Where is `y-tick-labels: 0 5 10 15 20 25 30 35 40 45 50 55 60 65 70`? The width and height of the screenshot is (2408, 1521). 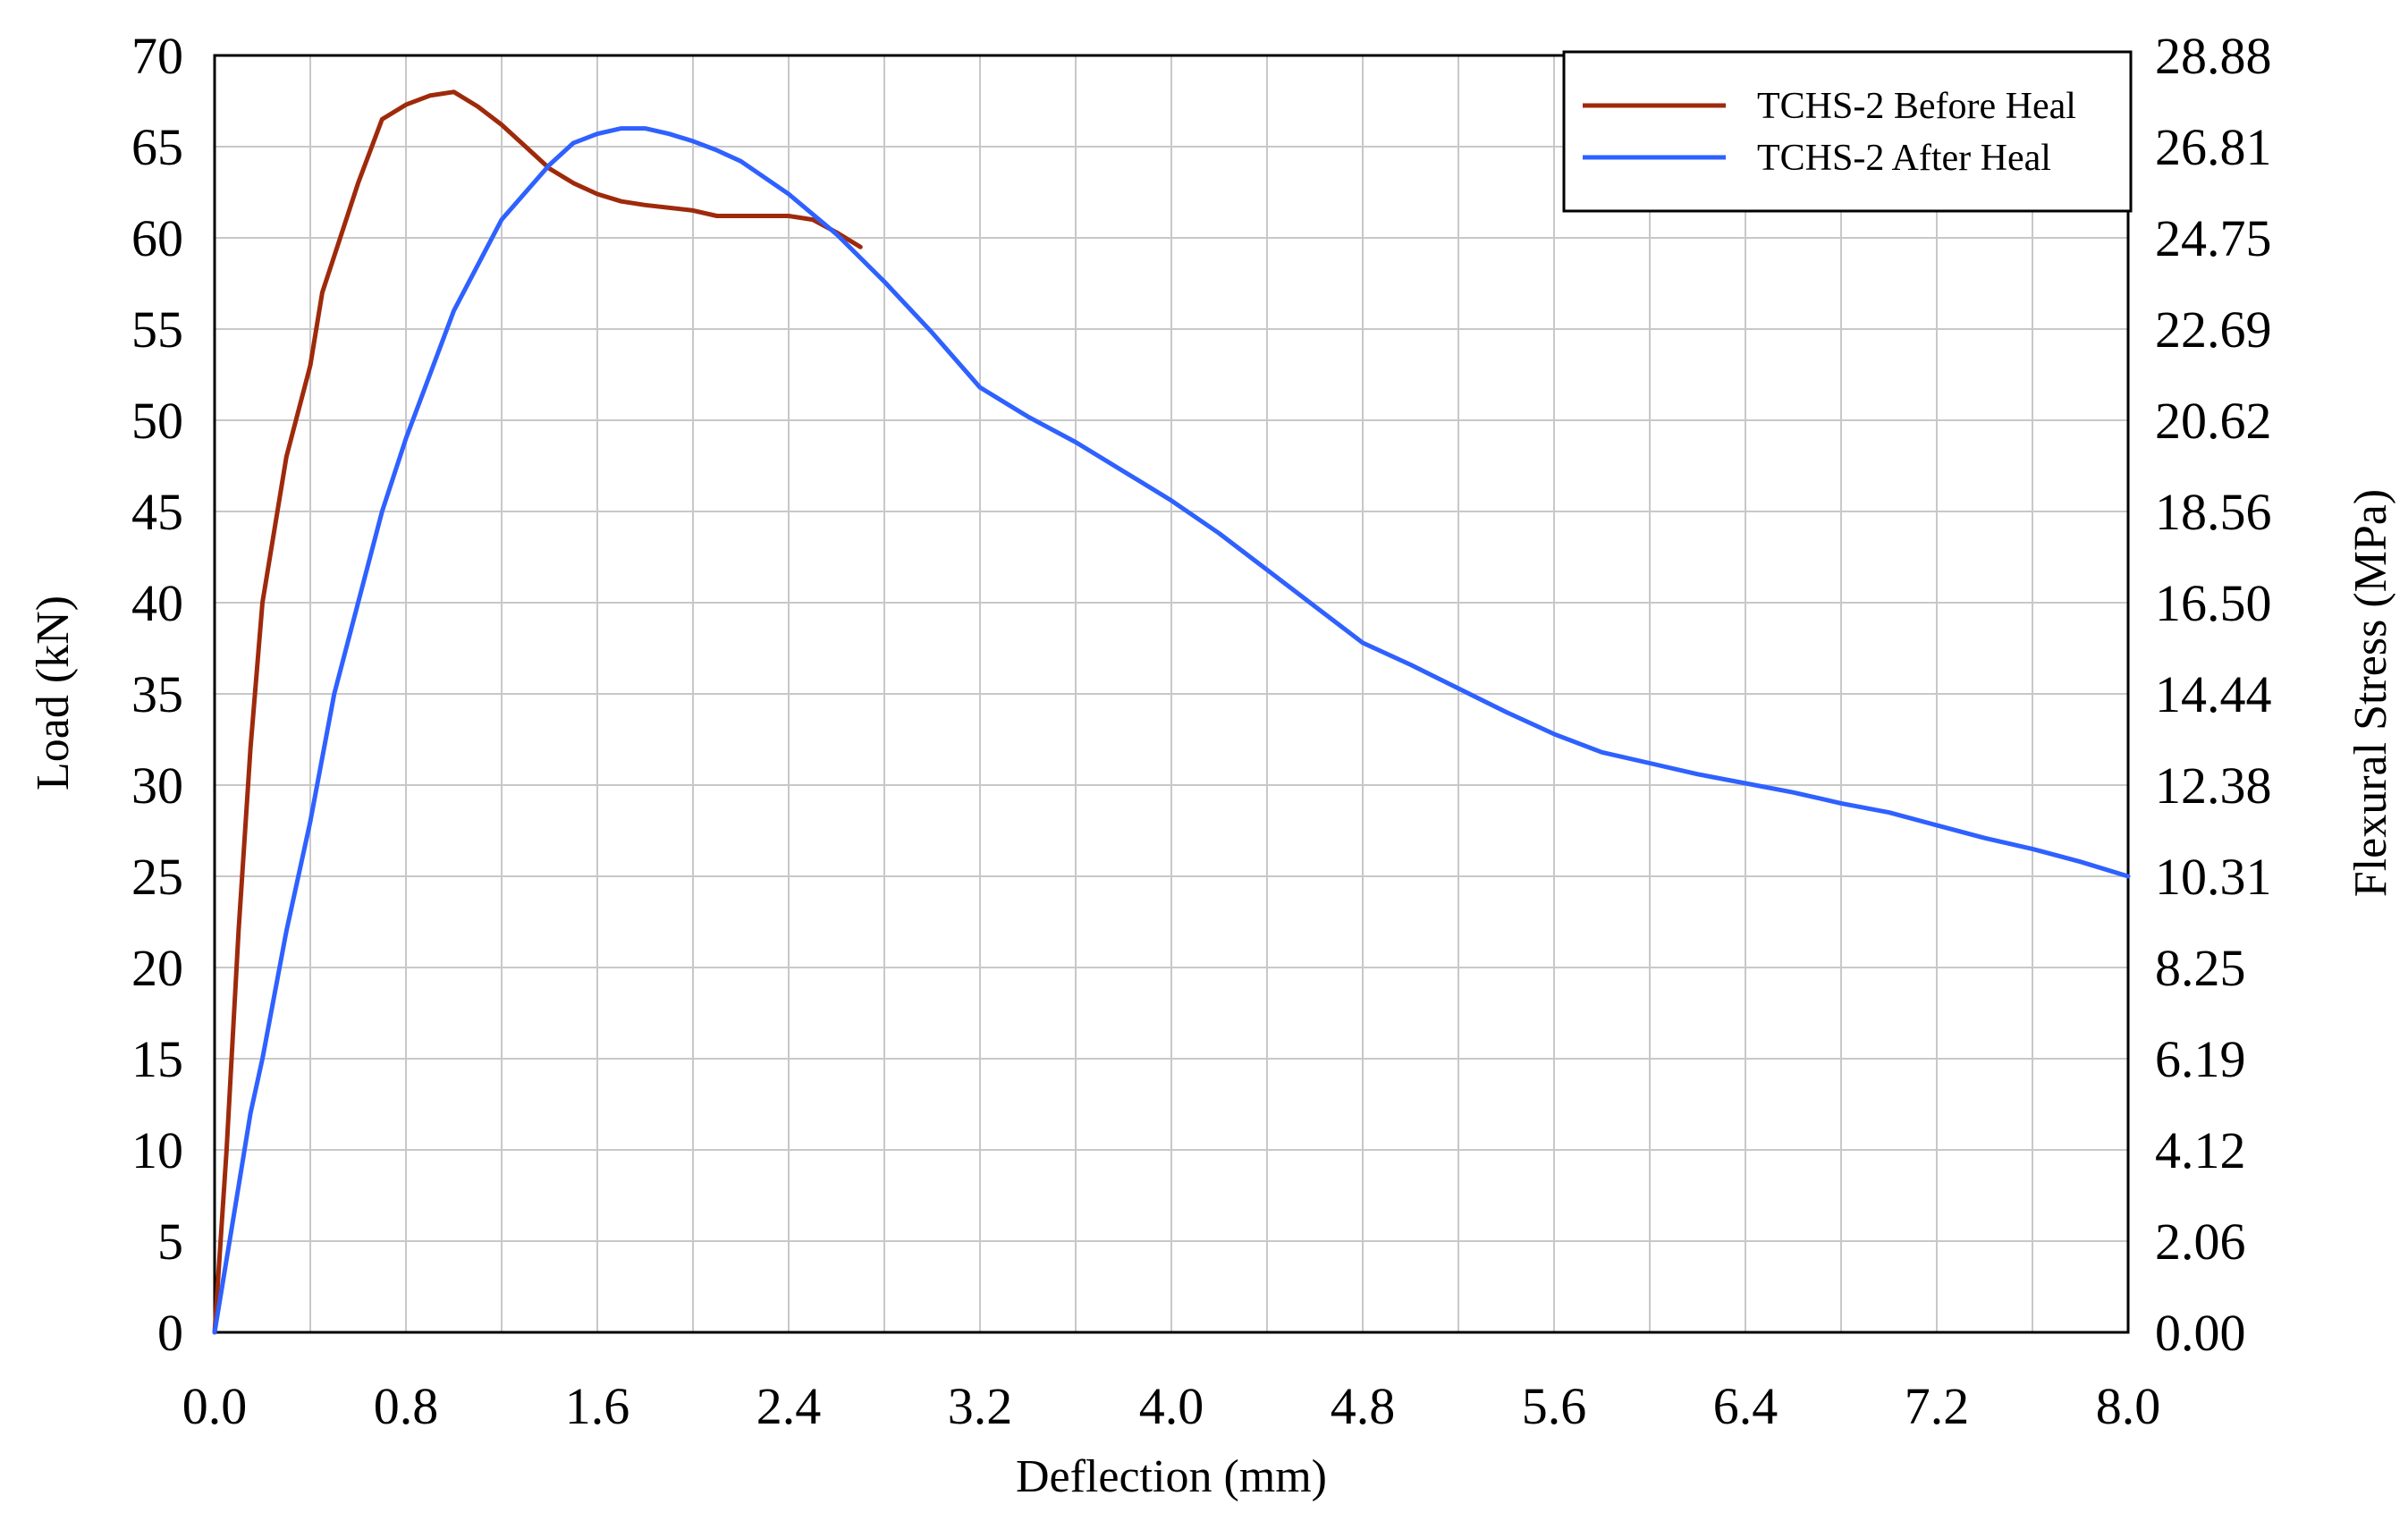
y-tick-labels: 0 5 10 15 20 25 30 35 40 45 50 55 60 65 70 is located at coordinates (157, 694).